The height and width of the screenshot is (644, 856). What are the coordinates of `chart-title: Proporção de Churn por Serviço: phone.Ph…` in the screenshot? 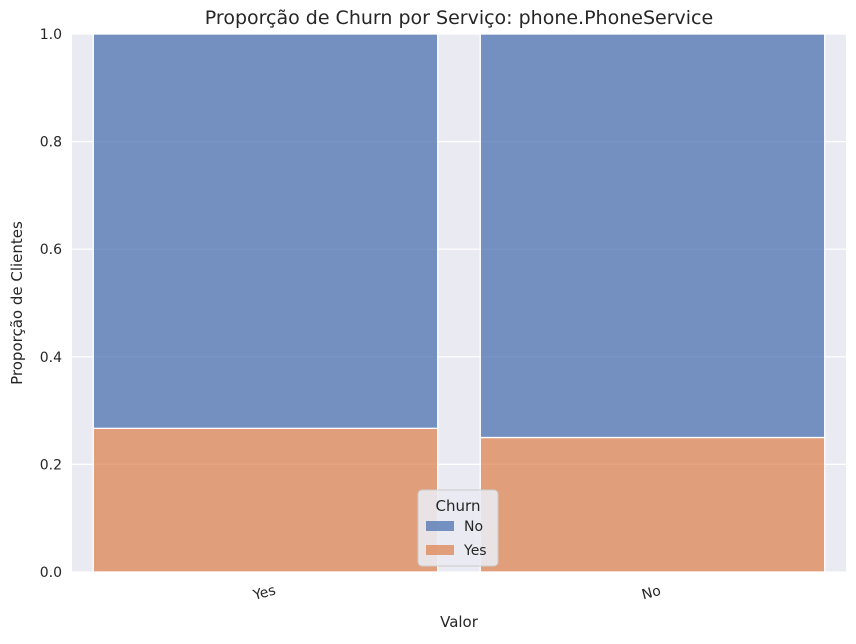 It's located at (459, 18).